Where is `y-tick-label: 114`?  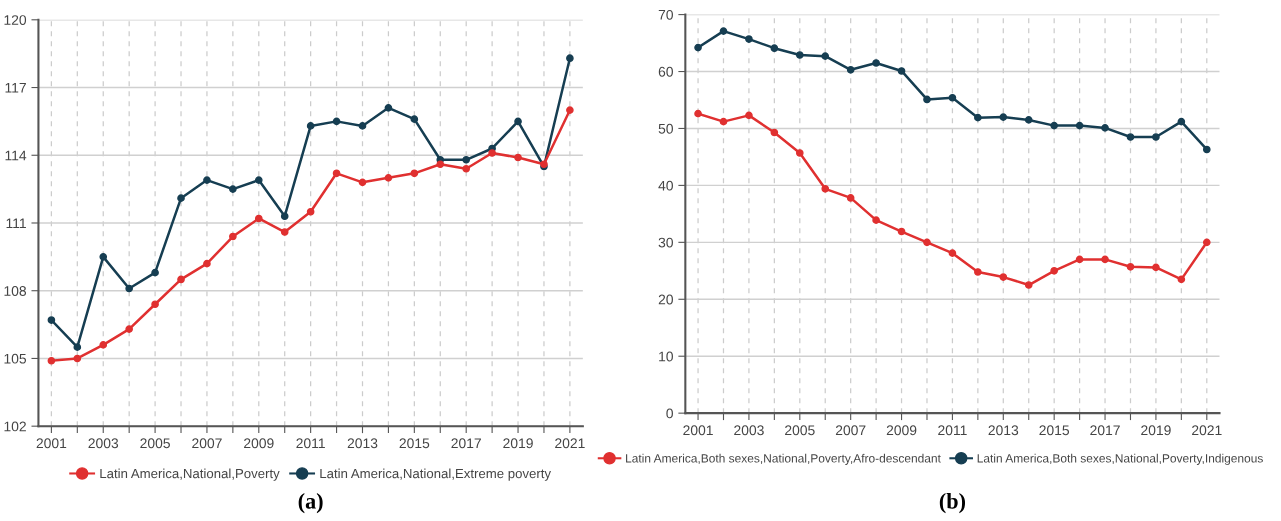
y-tick-label: 114 is located at coordinates (16, 155).